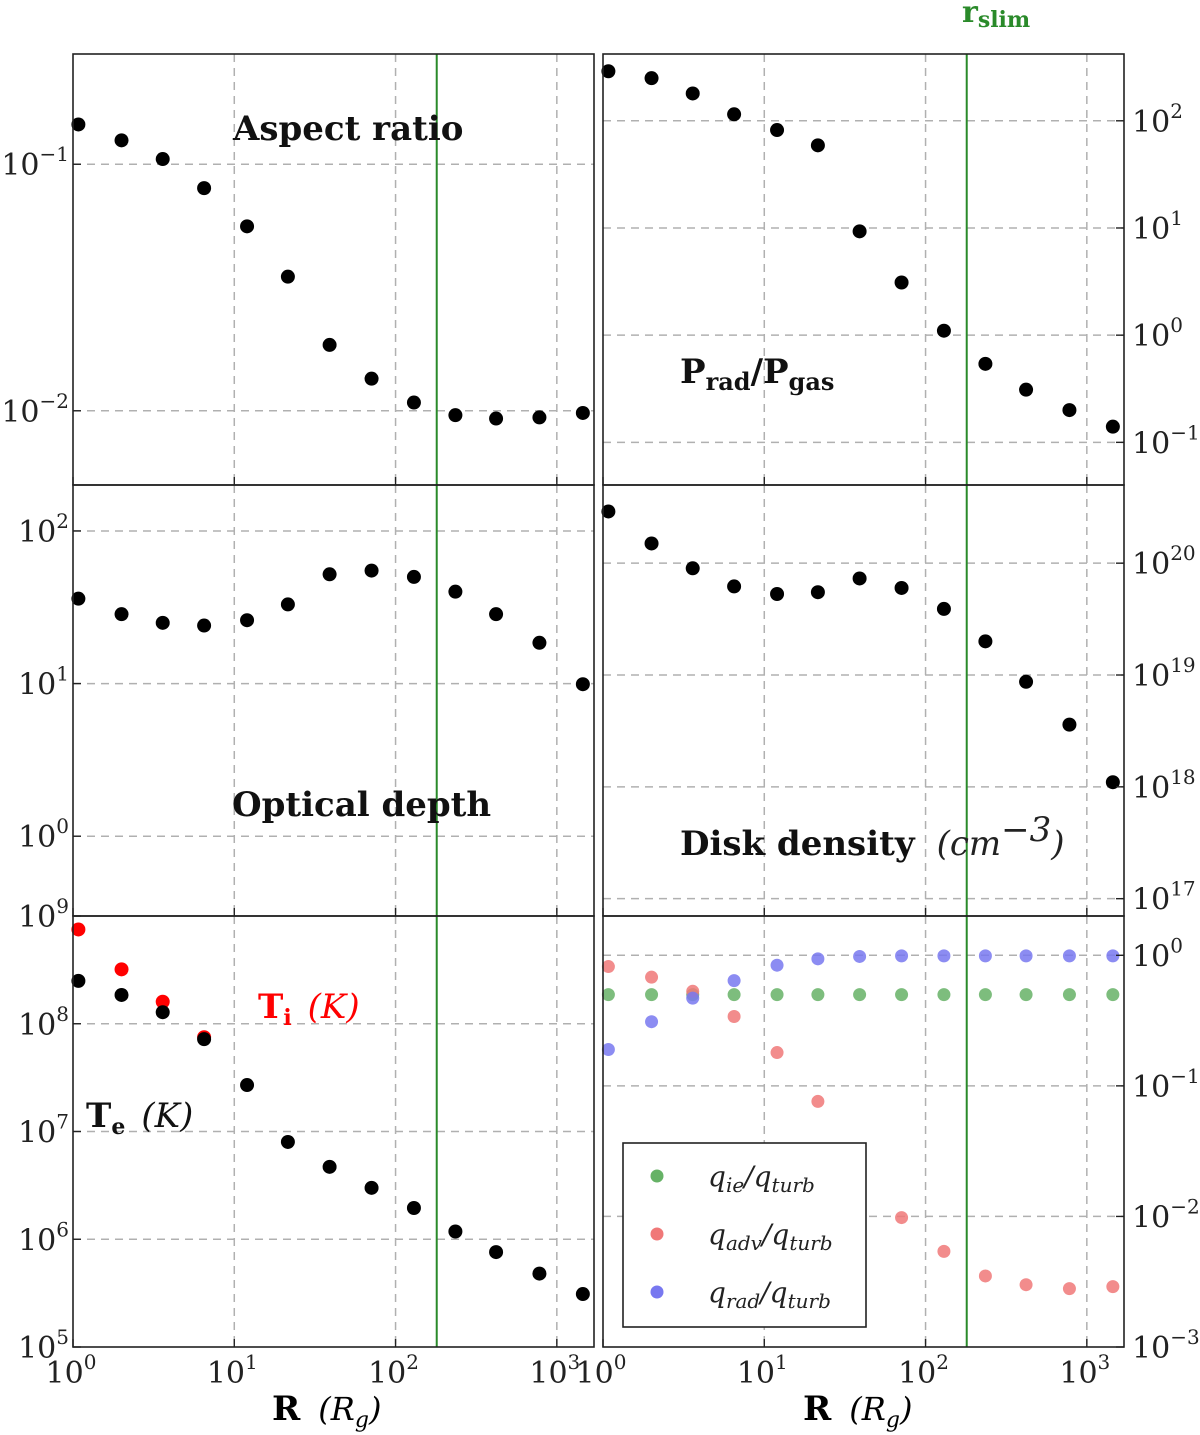 The image size is (1200, 1435). Describe the element at coordinates (996, 16) in the screenshot. I see `rslim-label: rslim` at that location.